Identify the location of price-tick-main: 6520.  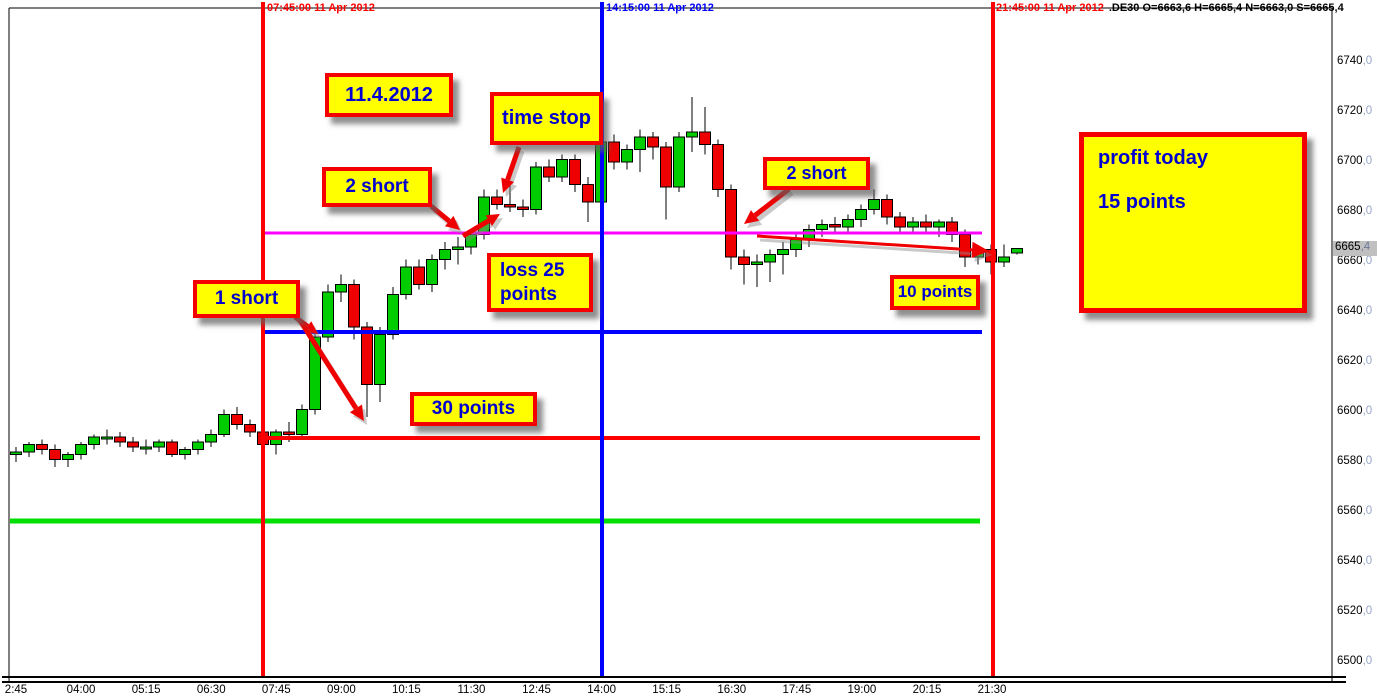
(1350, 611).